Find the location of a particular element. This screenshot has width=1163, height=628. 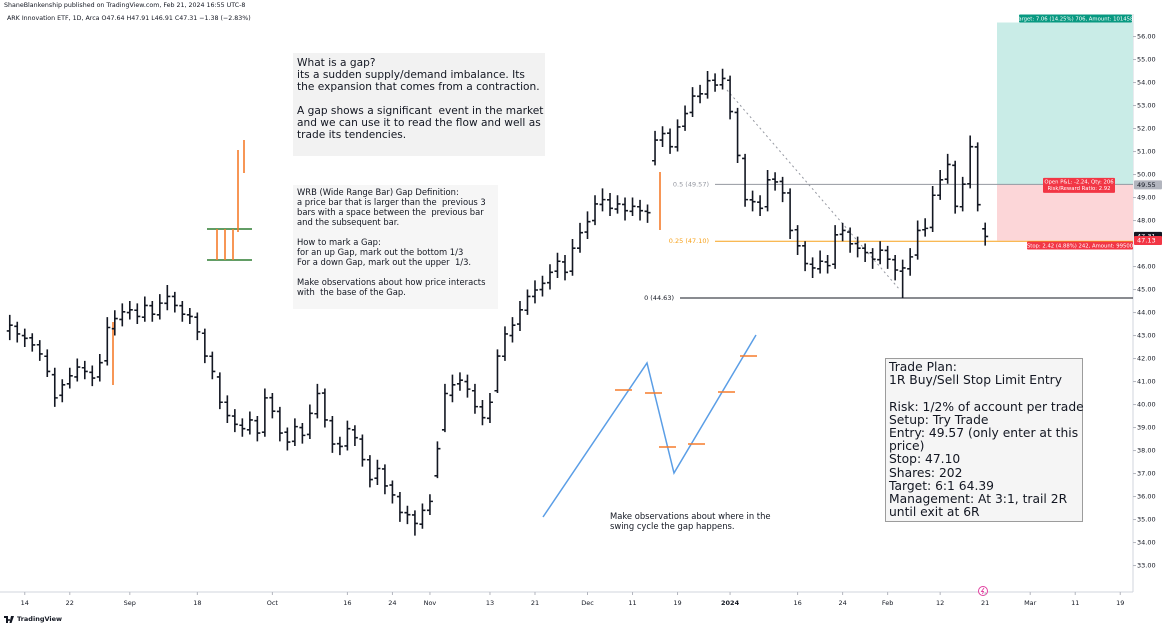

pnl-label: Open P&L: -2.24, Qty: 206 is located at coordinates (1079, 182).